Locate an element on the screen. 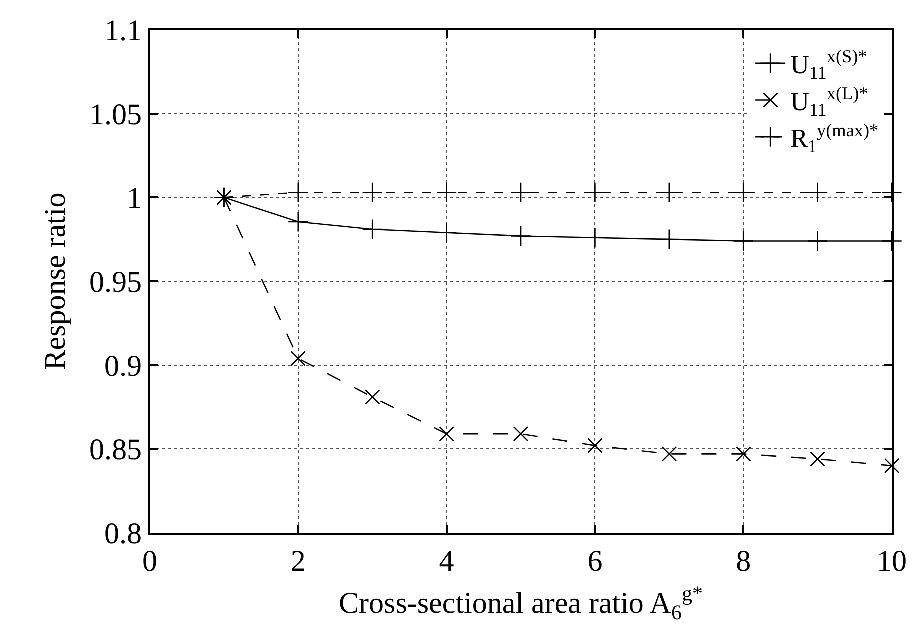 The image size is (922, 643). y-tick-label: 1 is located at coordinates (134, 199).